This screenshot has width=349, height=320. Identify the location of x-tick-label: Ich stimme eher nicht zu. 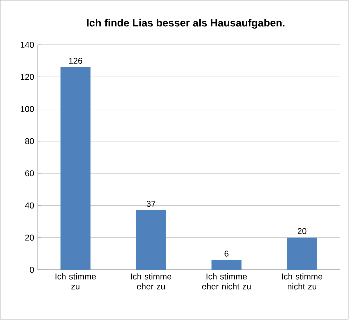
(226, 282).